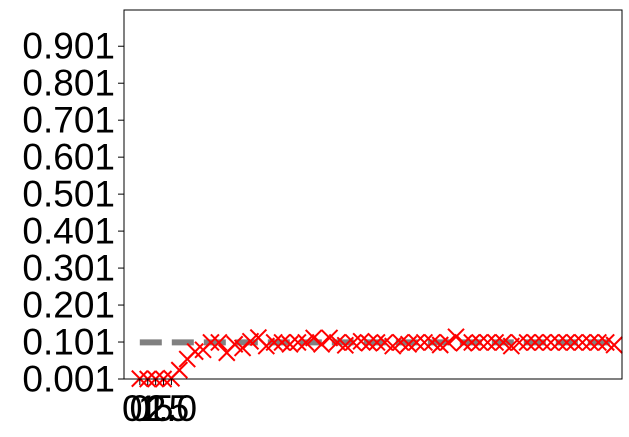  What do you see at coordinates (68, 120) in the screenshot?
I see `y-tick-label: 0.701` at bounding box center [68, 120].